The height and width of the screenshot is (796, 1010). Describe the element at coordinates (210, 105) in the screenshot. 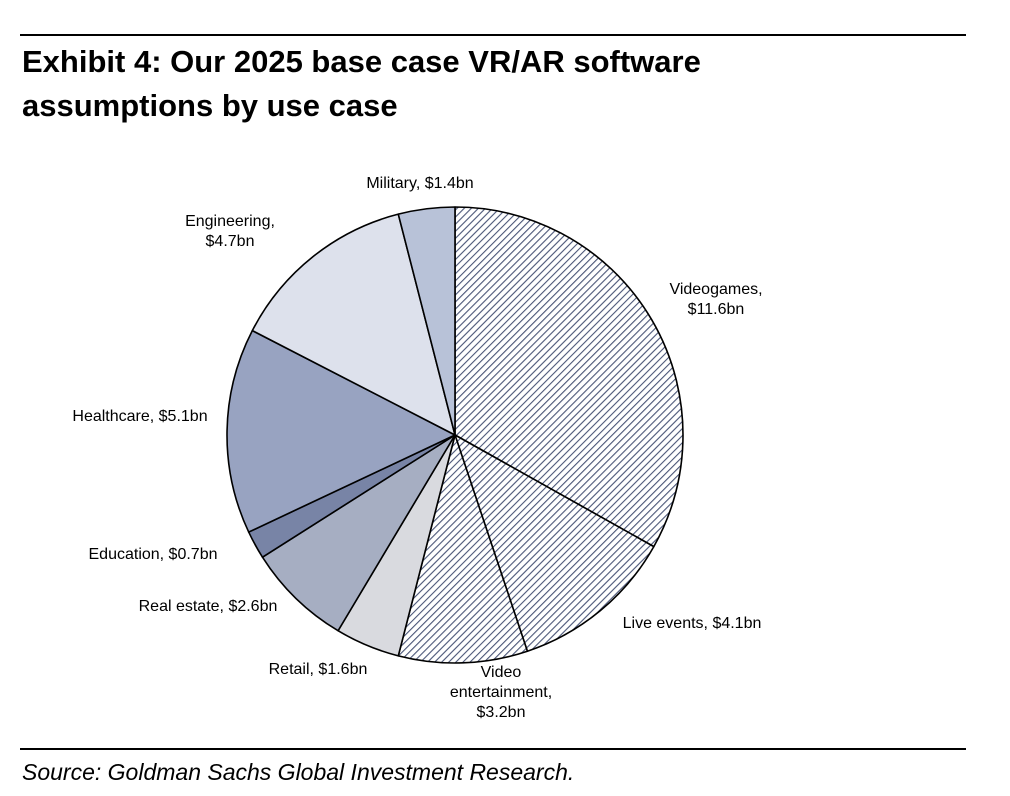

I see `chart-title-line-2: assumptions by use case` at that location.